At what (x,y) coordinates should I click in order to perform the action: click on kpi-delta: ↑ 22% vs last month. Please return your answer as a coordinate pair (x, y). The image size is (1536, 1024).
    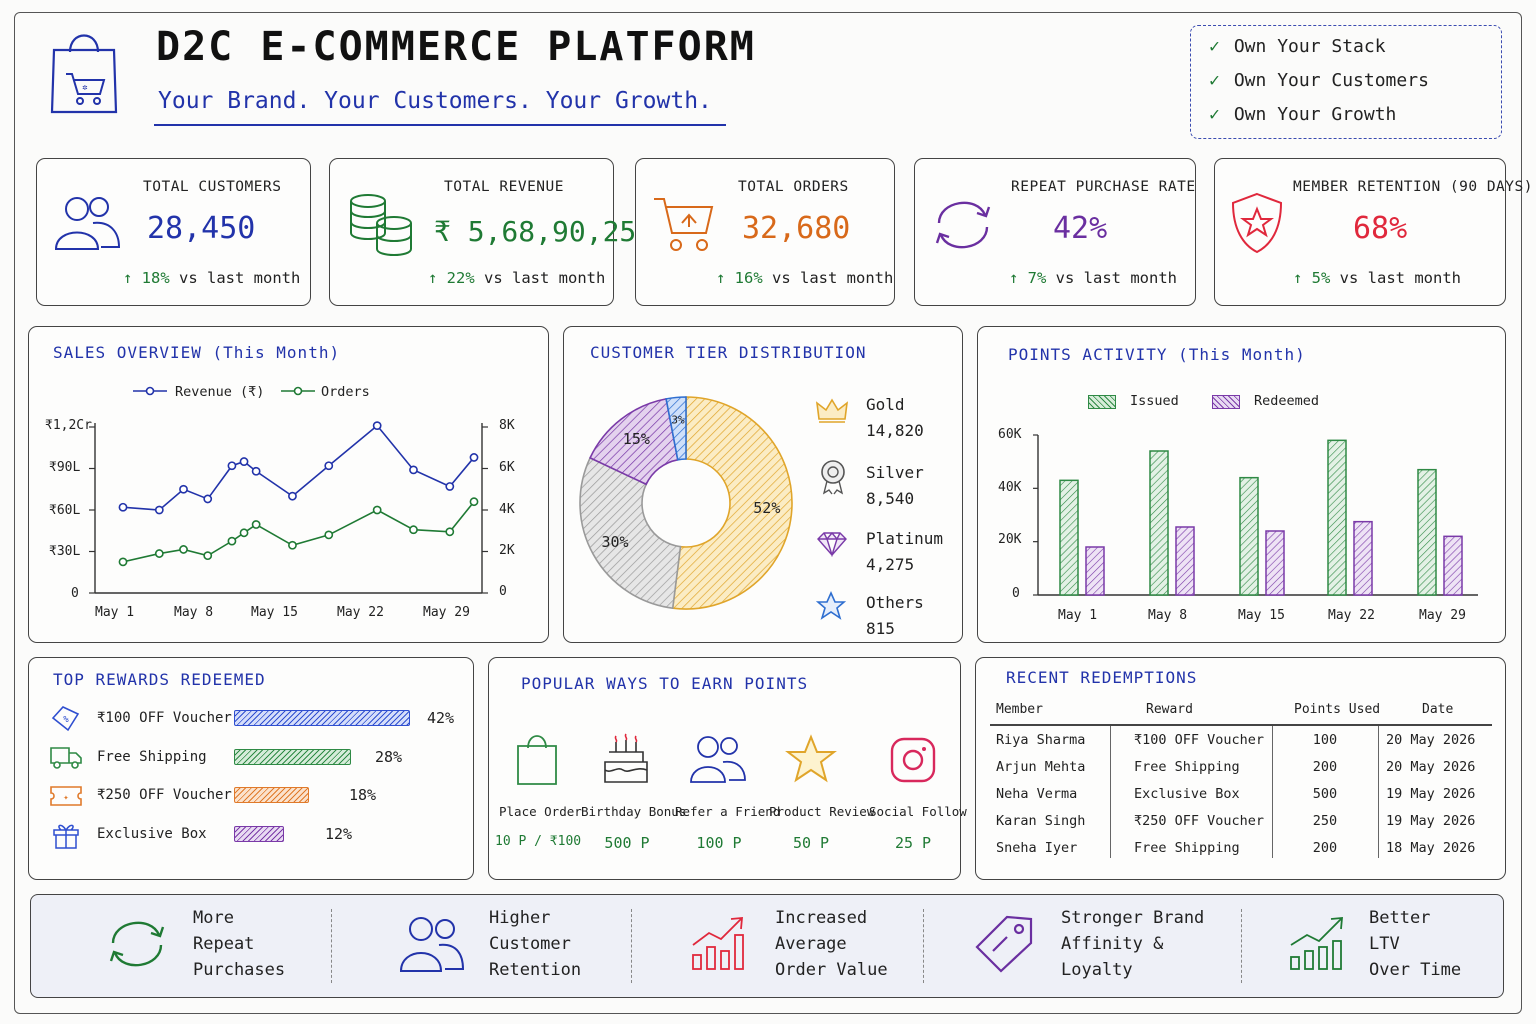
    Looking at the image, I should click on (517, 278).